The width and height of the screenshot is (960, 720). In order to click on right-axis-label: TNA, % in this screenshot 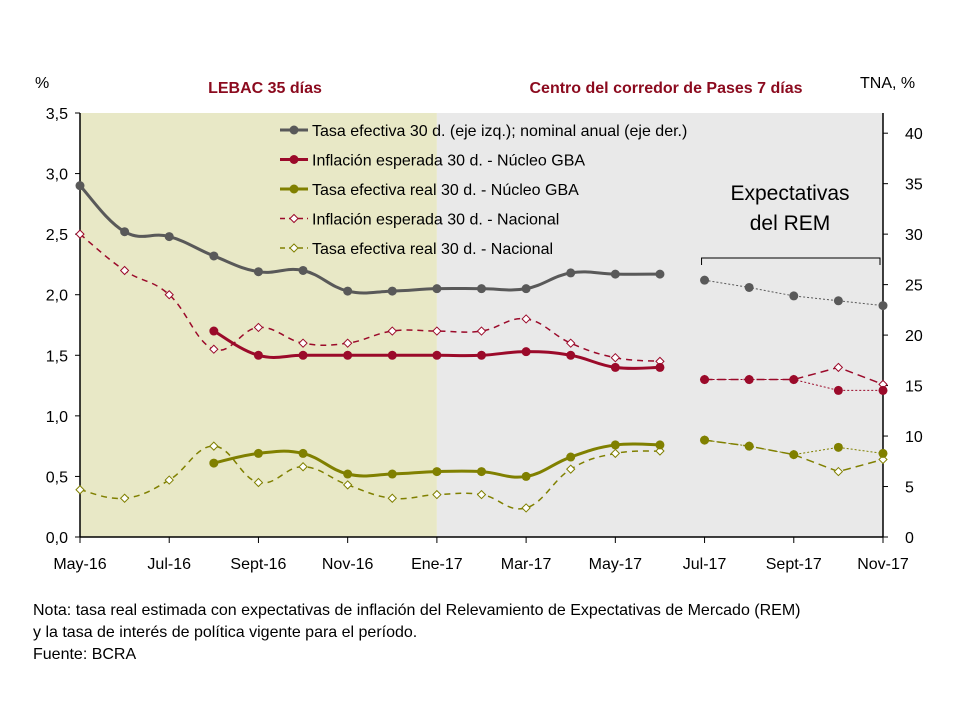, I will do `click(887, 83)`.